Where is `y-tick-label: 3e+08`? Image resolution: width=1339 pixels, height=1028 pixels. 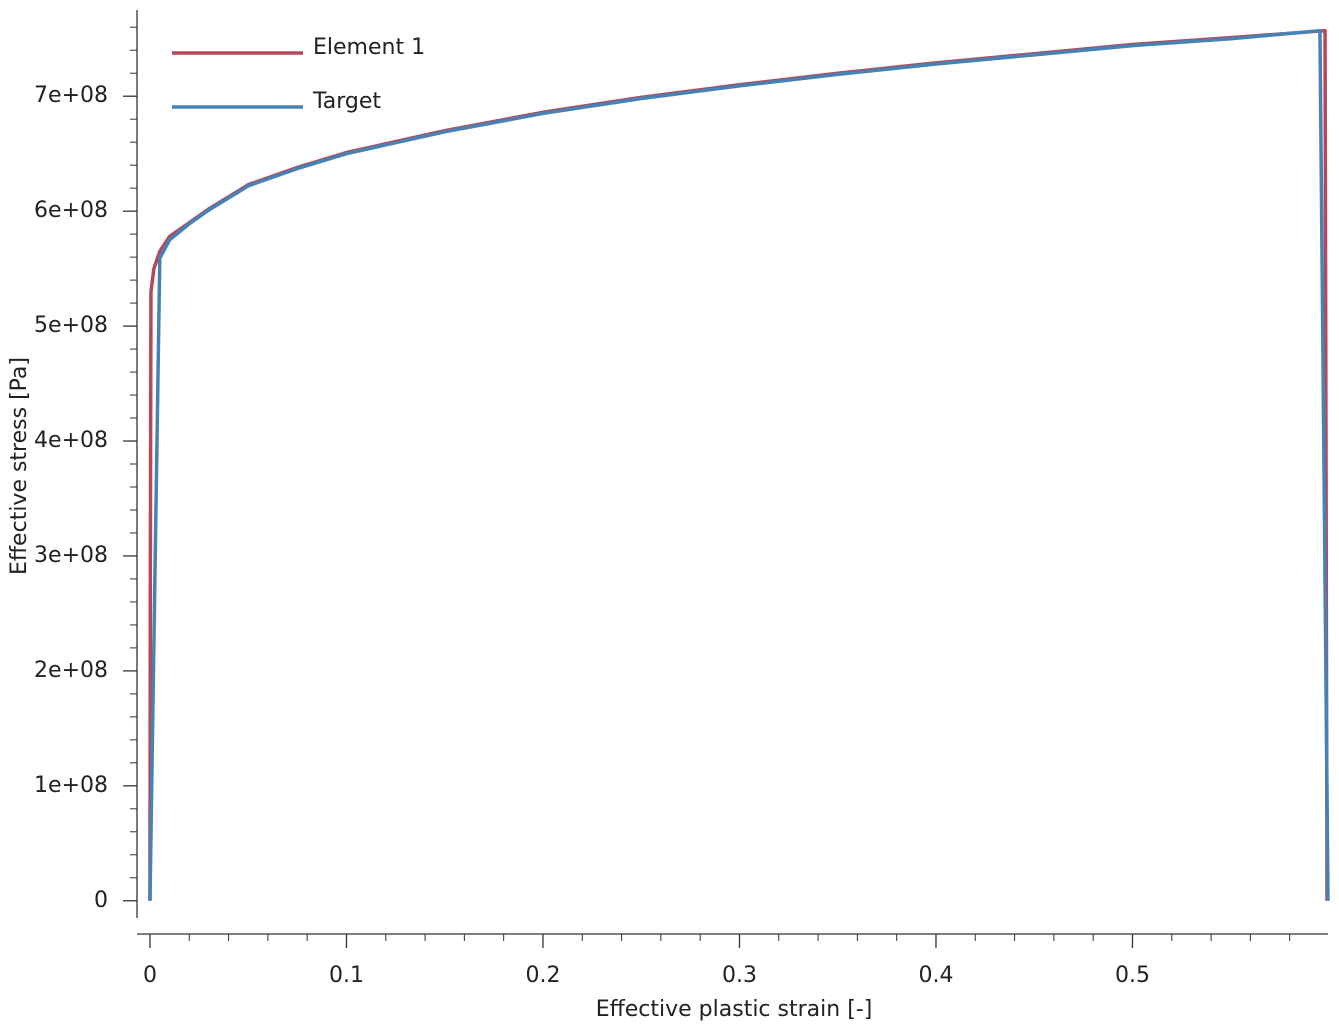
y-tick-label: 3e+08 is located at coordinates (71, 555).